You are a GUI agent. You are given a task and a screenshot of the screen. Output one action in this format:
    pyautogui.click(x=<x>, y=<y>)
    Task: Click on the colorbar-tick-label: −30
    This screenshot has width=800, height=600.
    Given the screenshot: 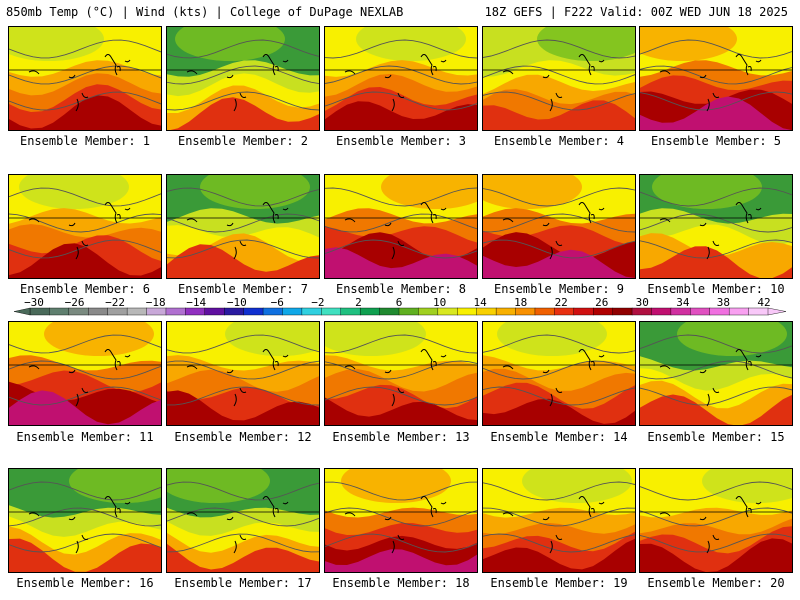 What is the action you would take?
    pyautogui.click(x=34, y=302)
    